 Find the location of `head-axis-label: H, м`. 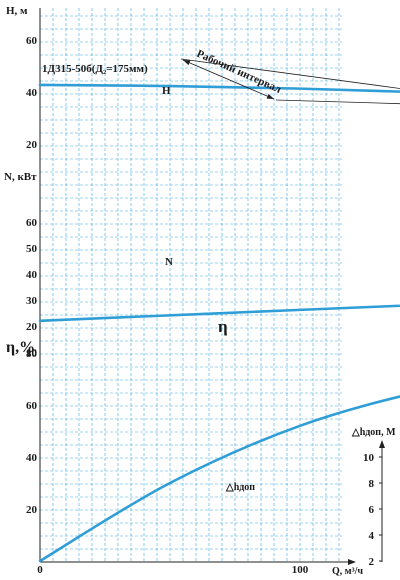

head-axis-label: H, м is located at coordinates (17, 11).